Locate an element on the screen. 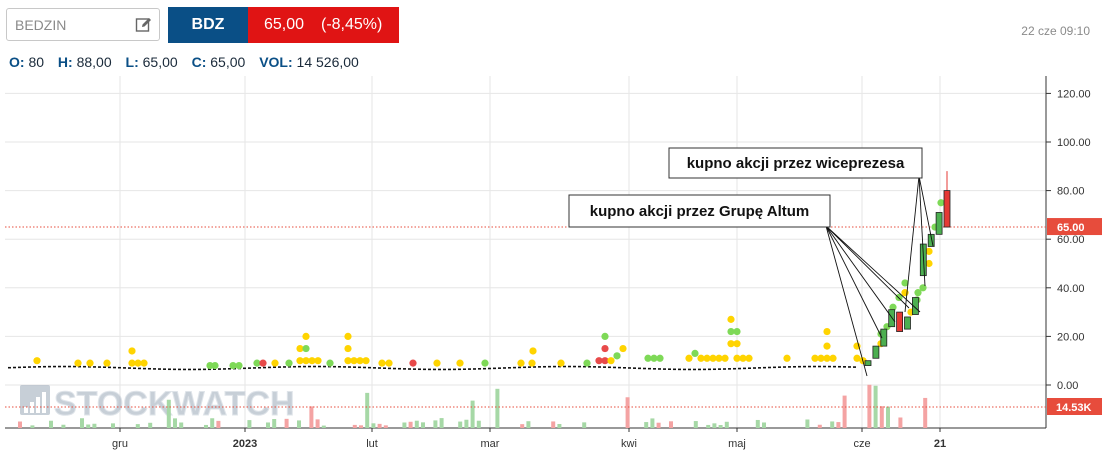 The width and height of the screenshot is (1107, 454). open-label: O: is located at coordinates (17, 62).